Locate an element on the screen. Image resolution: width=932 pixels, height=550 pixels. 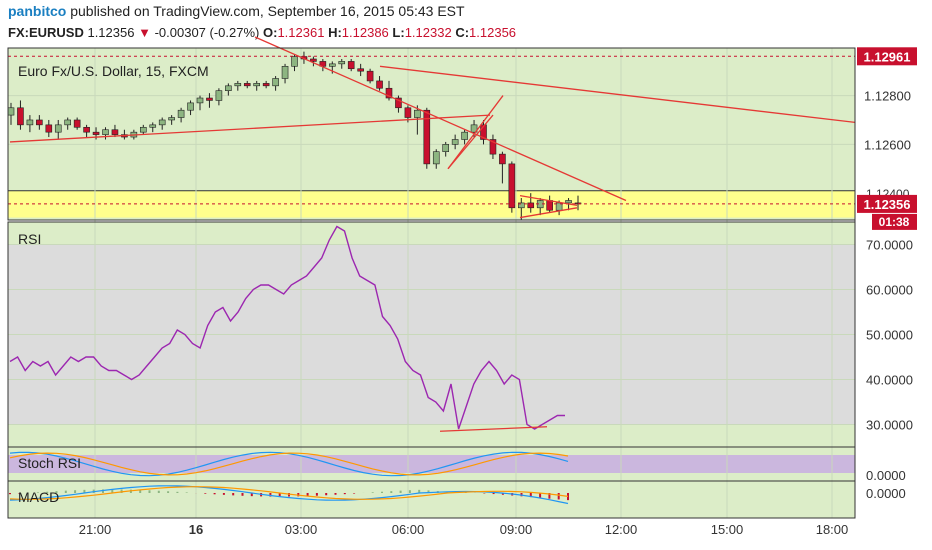
change-value: -0.00307 (-0.27%) is located at coordinates (207, 32).